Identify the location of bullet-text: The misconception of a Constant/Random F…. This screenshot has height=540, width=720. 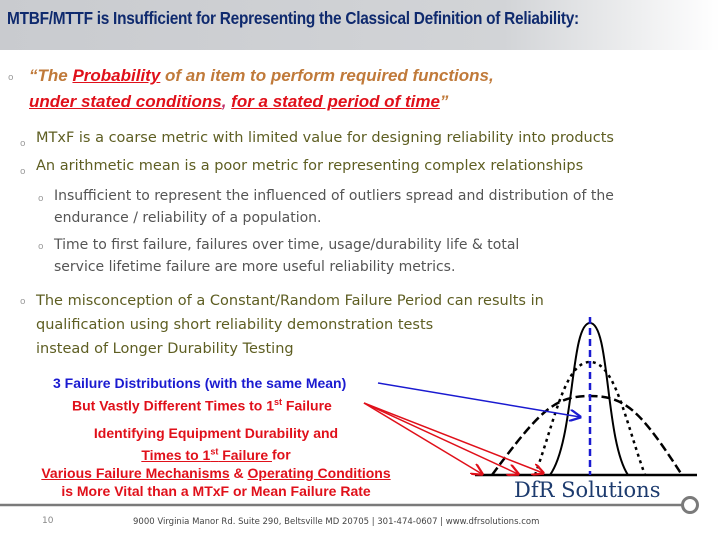
(290, 325).